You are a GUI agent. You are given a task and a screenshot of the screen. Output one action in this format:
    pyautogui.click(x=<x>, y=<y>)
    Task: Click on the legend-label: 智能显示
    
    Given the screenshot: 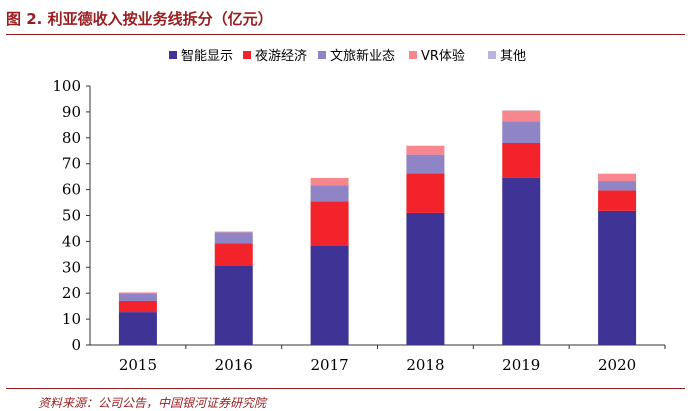 What is the action you would take?
    pyautogui.click(x=207, y=56)
    